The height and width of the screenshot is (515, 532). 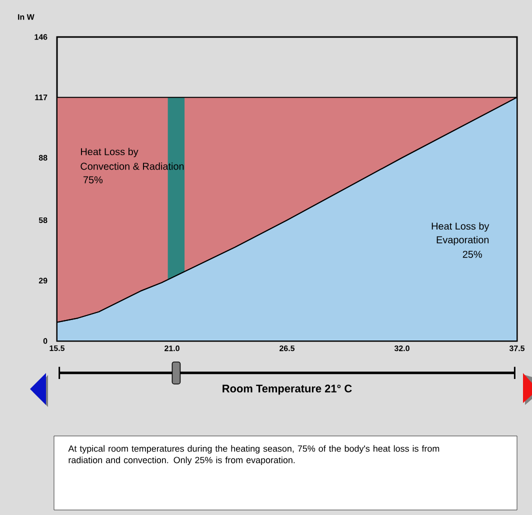 I want to click on text: At typical room temperatures during the heating season, 75% of the body's heat loss is from radiation and convection. Only 25% is from evaporation., so click(x=254, y=455).